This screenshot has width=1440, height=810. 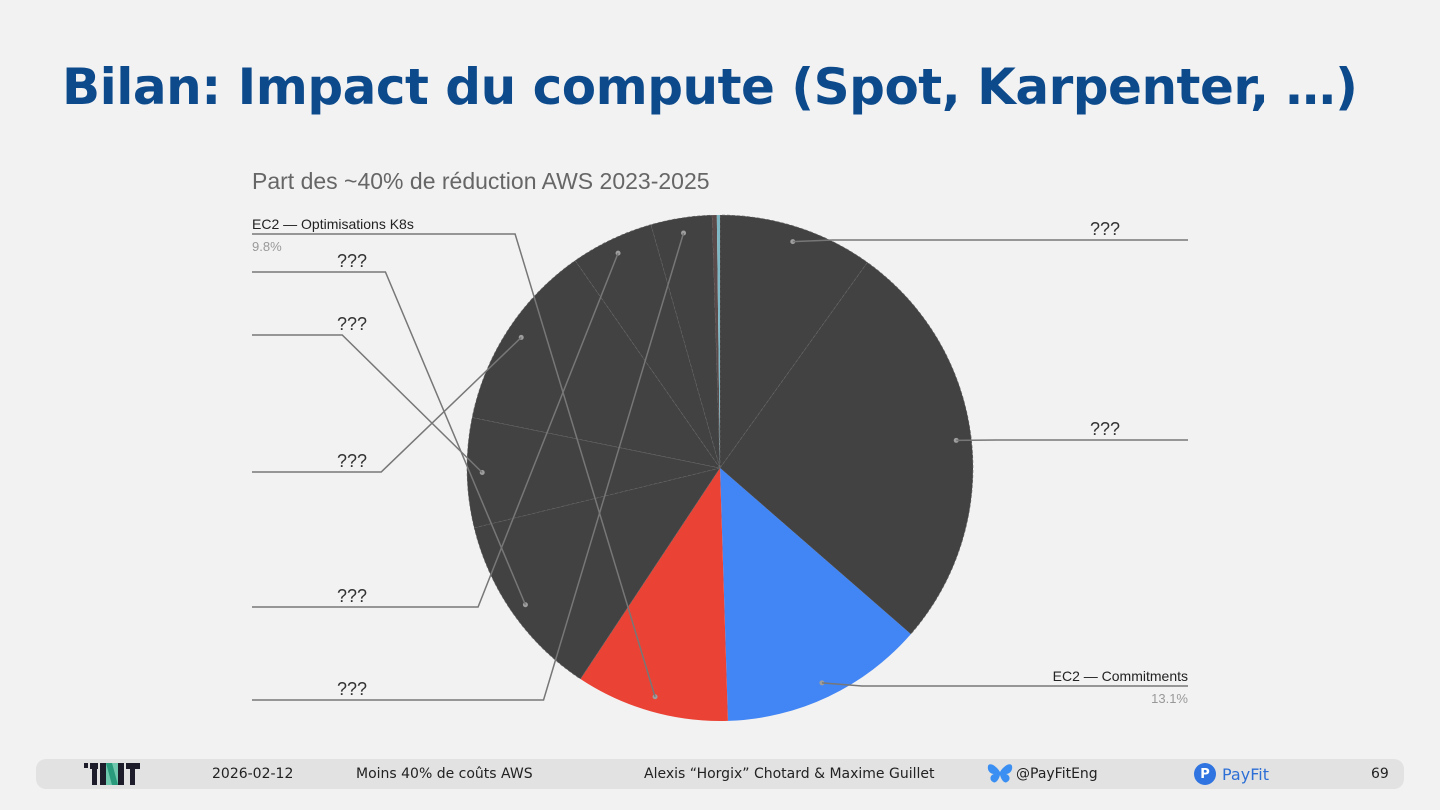 I want to click on pie-label-8: ???, so click(x=352, y=689).